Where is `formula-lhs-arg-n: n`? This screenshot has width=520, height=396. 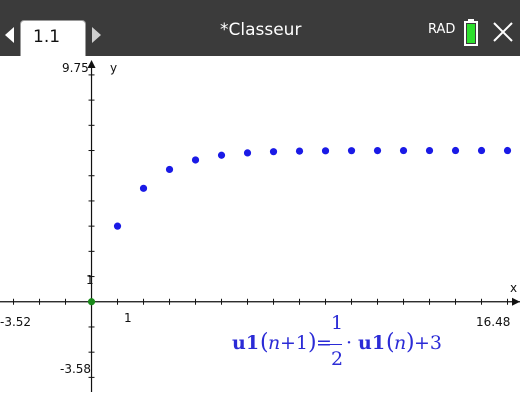
formula-lhs-arg-n: n is located at coordinates (274, 343).